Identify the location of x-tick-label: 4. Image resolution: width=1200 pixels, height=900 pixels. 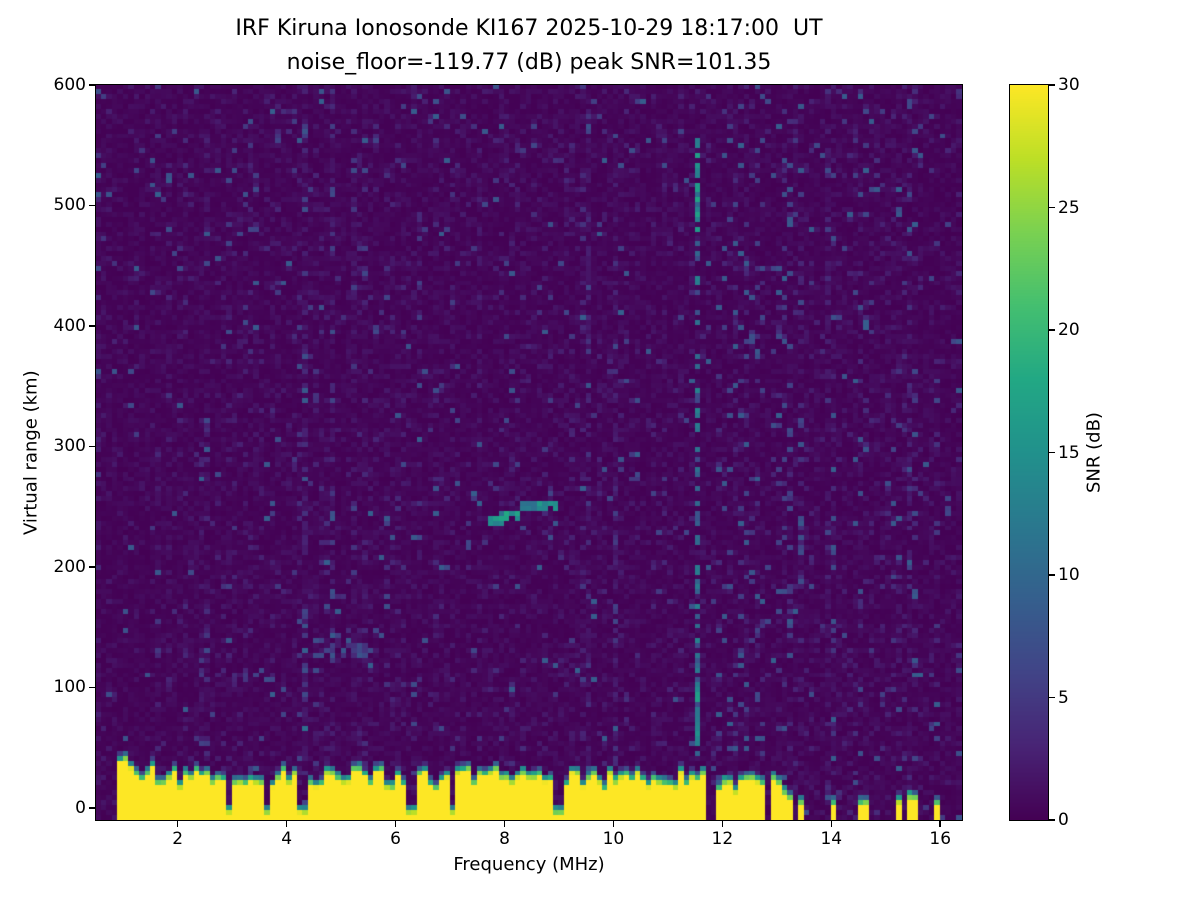
(287, 839).